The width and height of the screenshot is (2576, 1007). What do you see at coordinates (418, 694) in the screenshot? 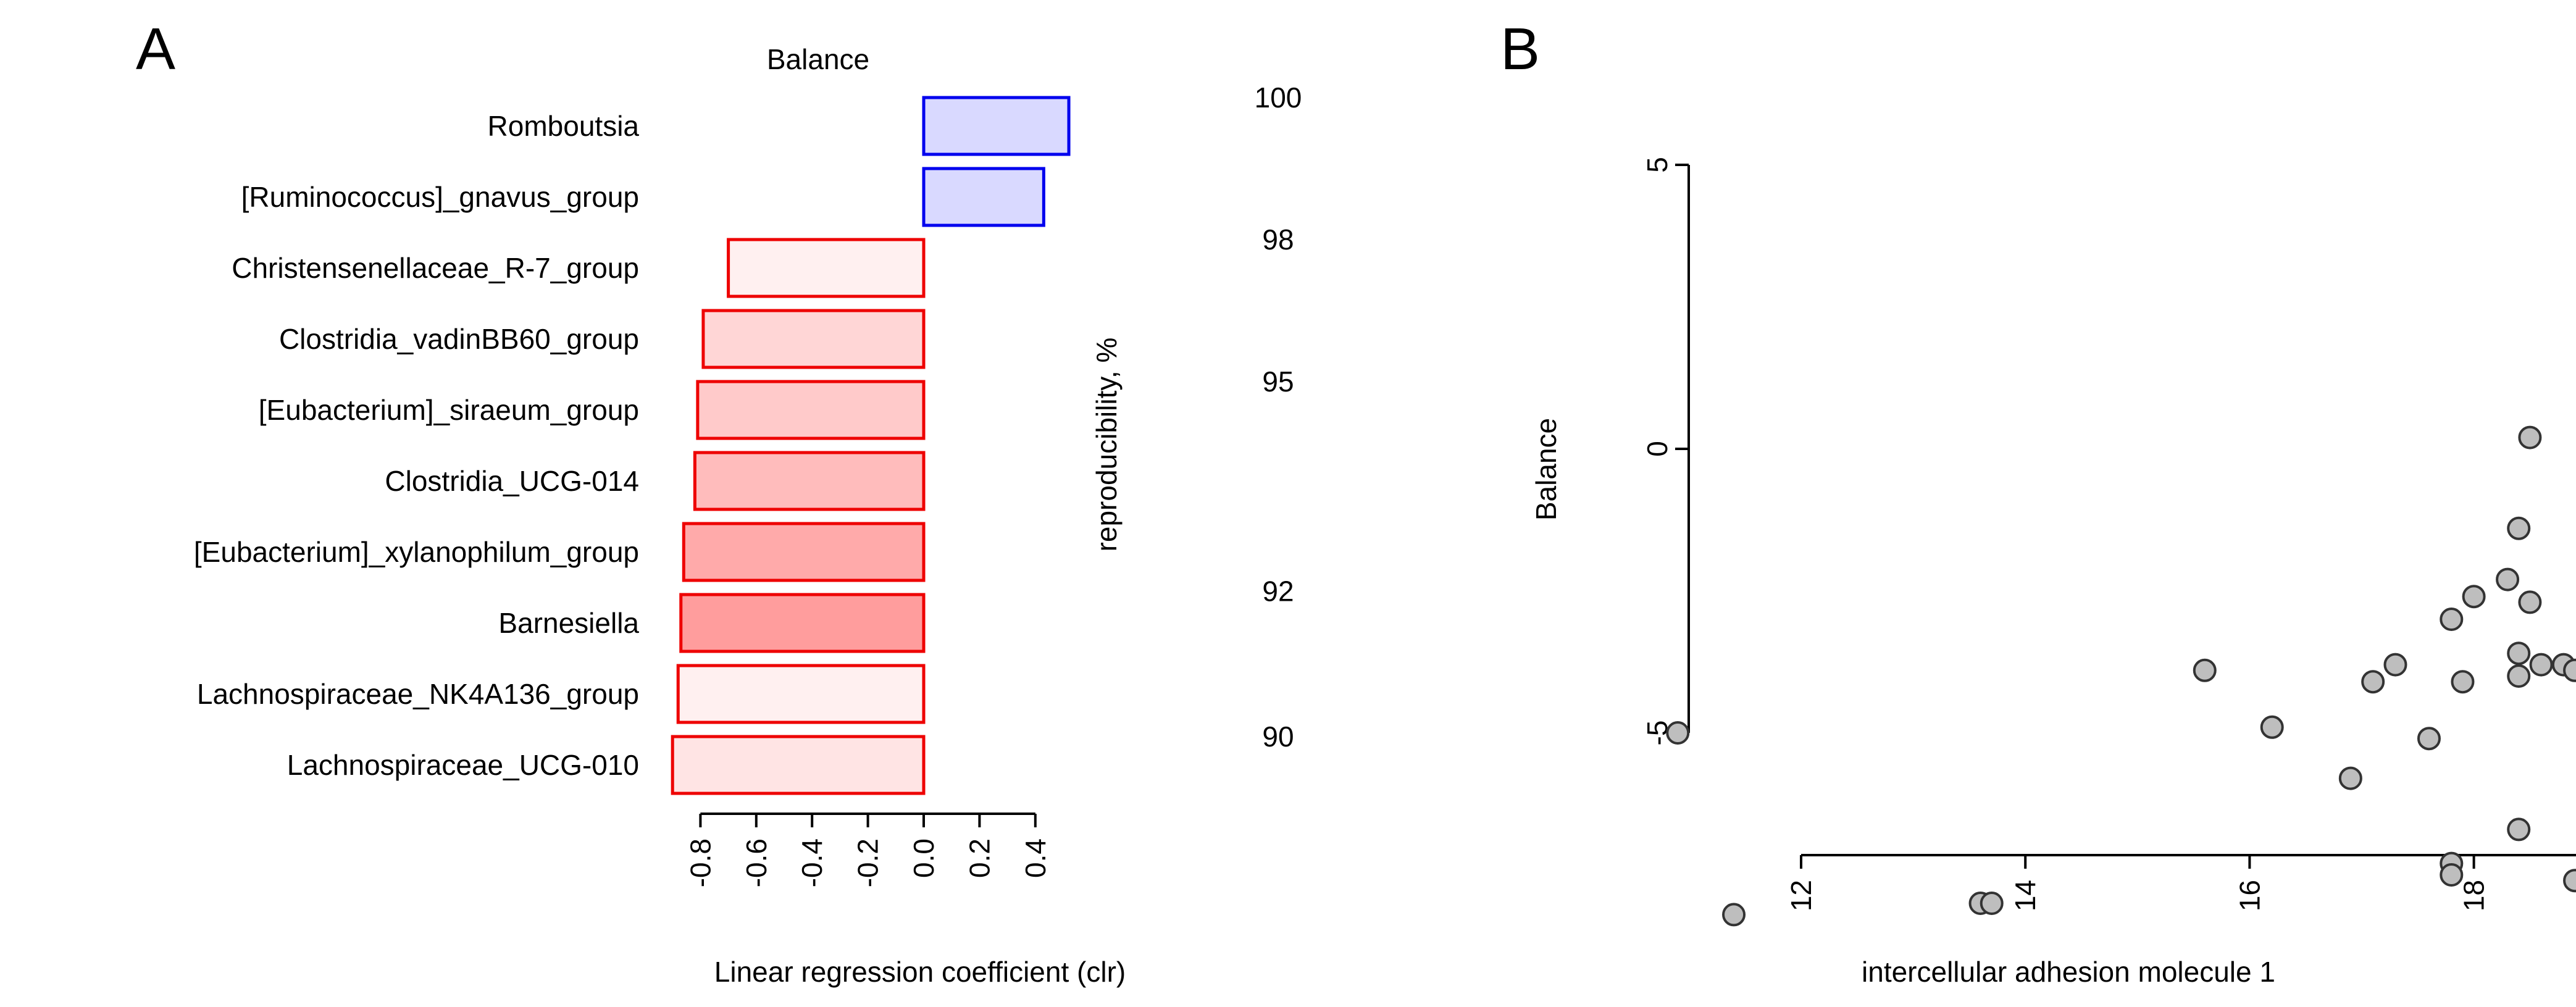
I see `bar-label-8: Lachnospiraceae_NK4A136_group` at bounding box center [418, 694].